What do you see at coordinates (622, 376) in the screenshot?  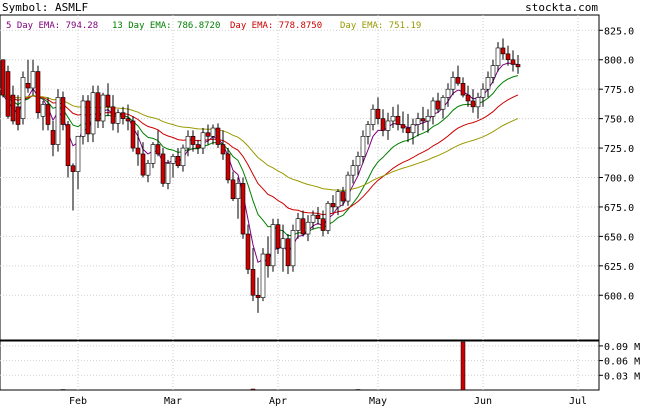 I see `volume-tick-label: 0.03 M` at bounding box center [622, 376].